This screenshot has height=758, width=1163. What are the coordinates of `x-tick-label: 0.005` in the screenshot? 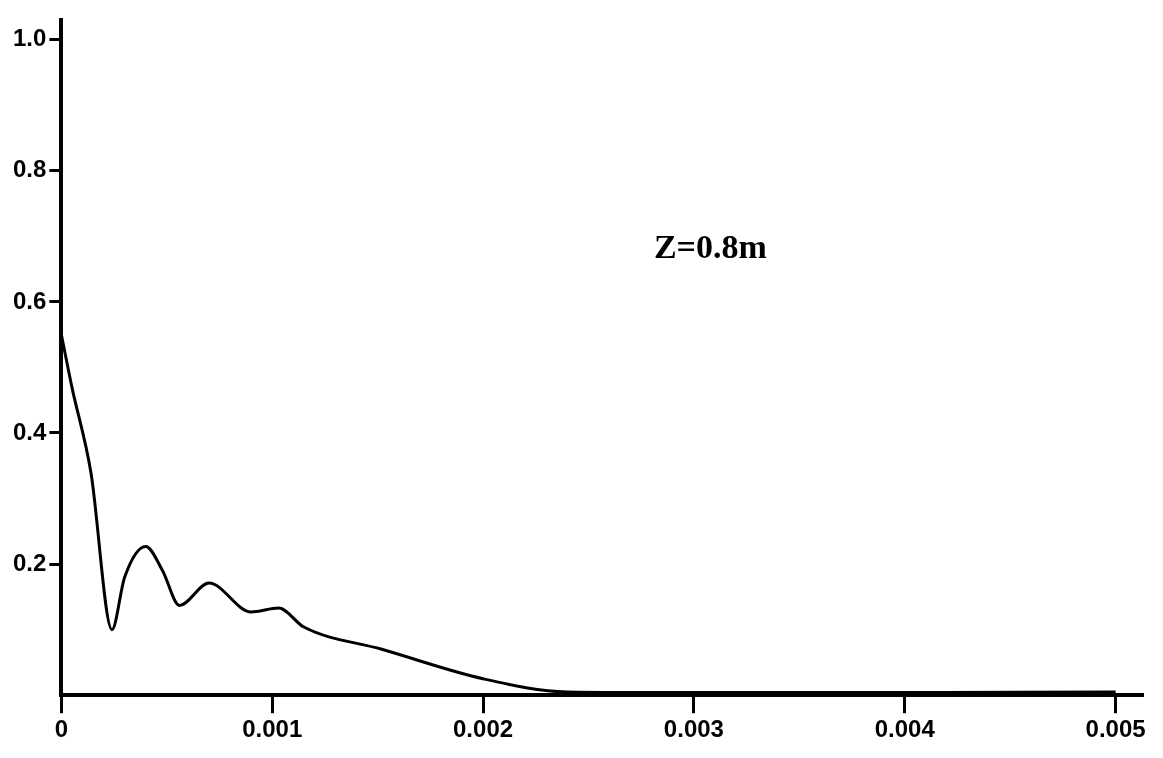 It's located at (1115, 729).